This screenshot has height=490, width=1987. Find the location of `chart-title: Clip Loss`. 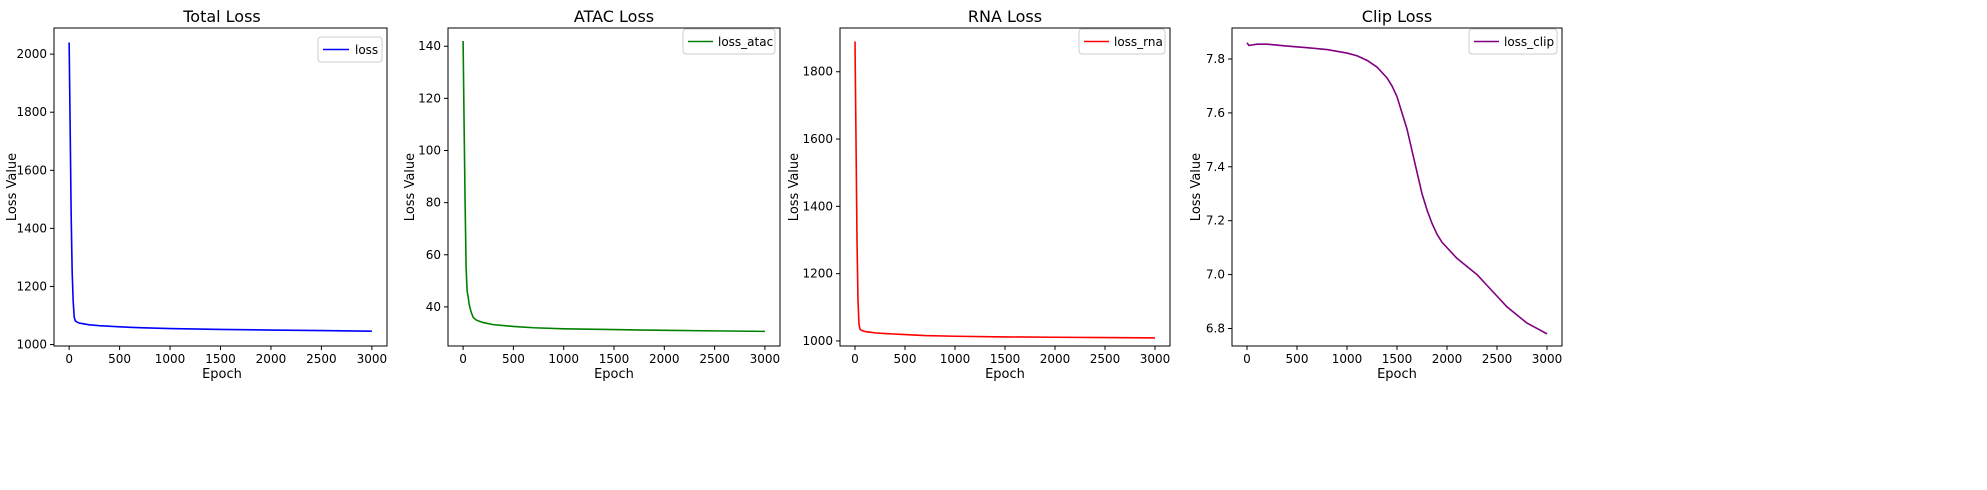

chart-title: Clip Loss is located at coordinates (1397, 16).